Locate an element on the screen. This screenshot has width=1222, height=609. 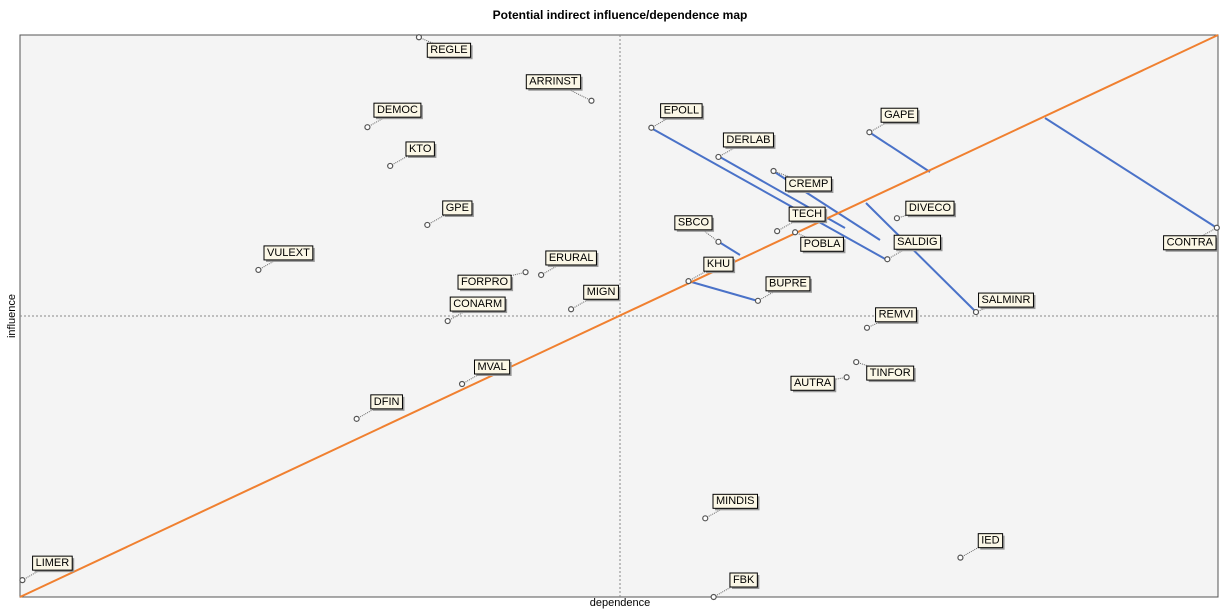
point-label: REGLE is located at coordinates (448, 50).